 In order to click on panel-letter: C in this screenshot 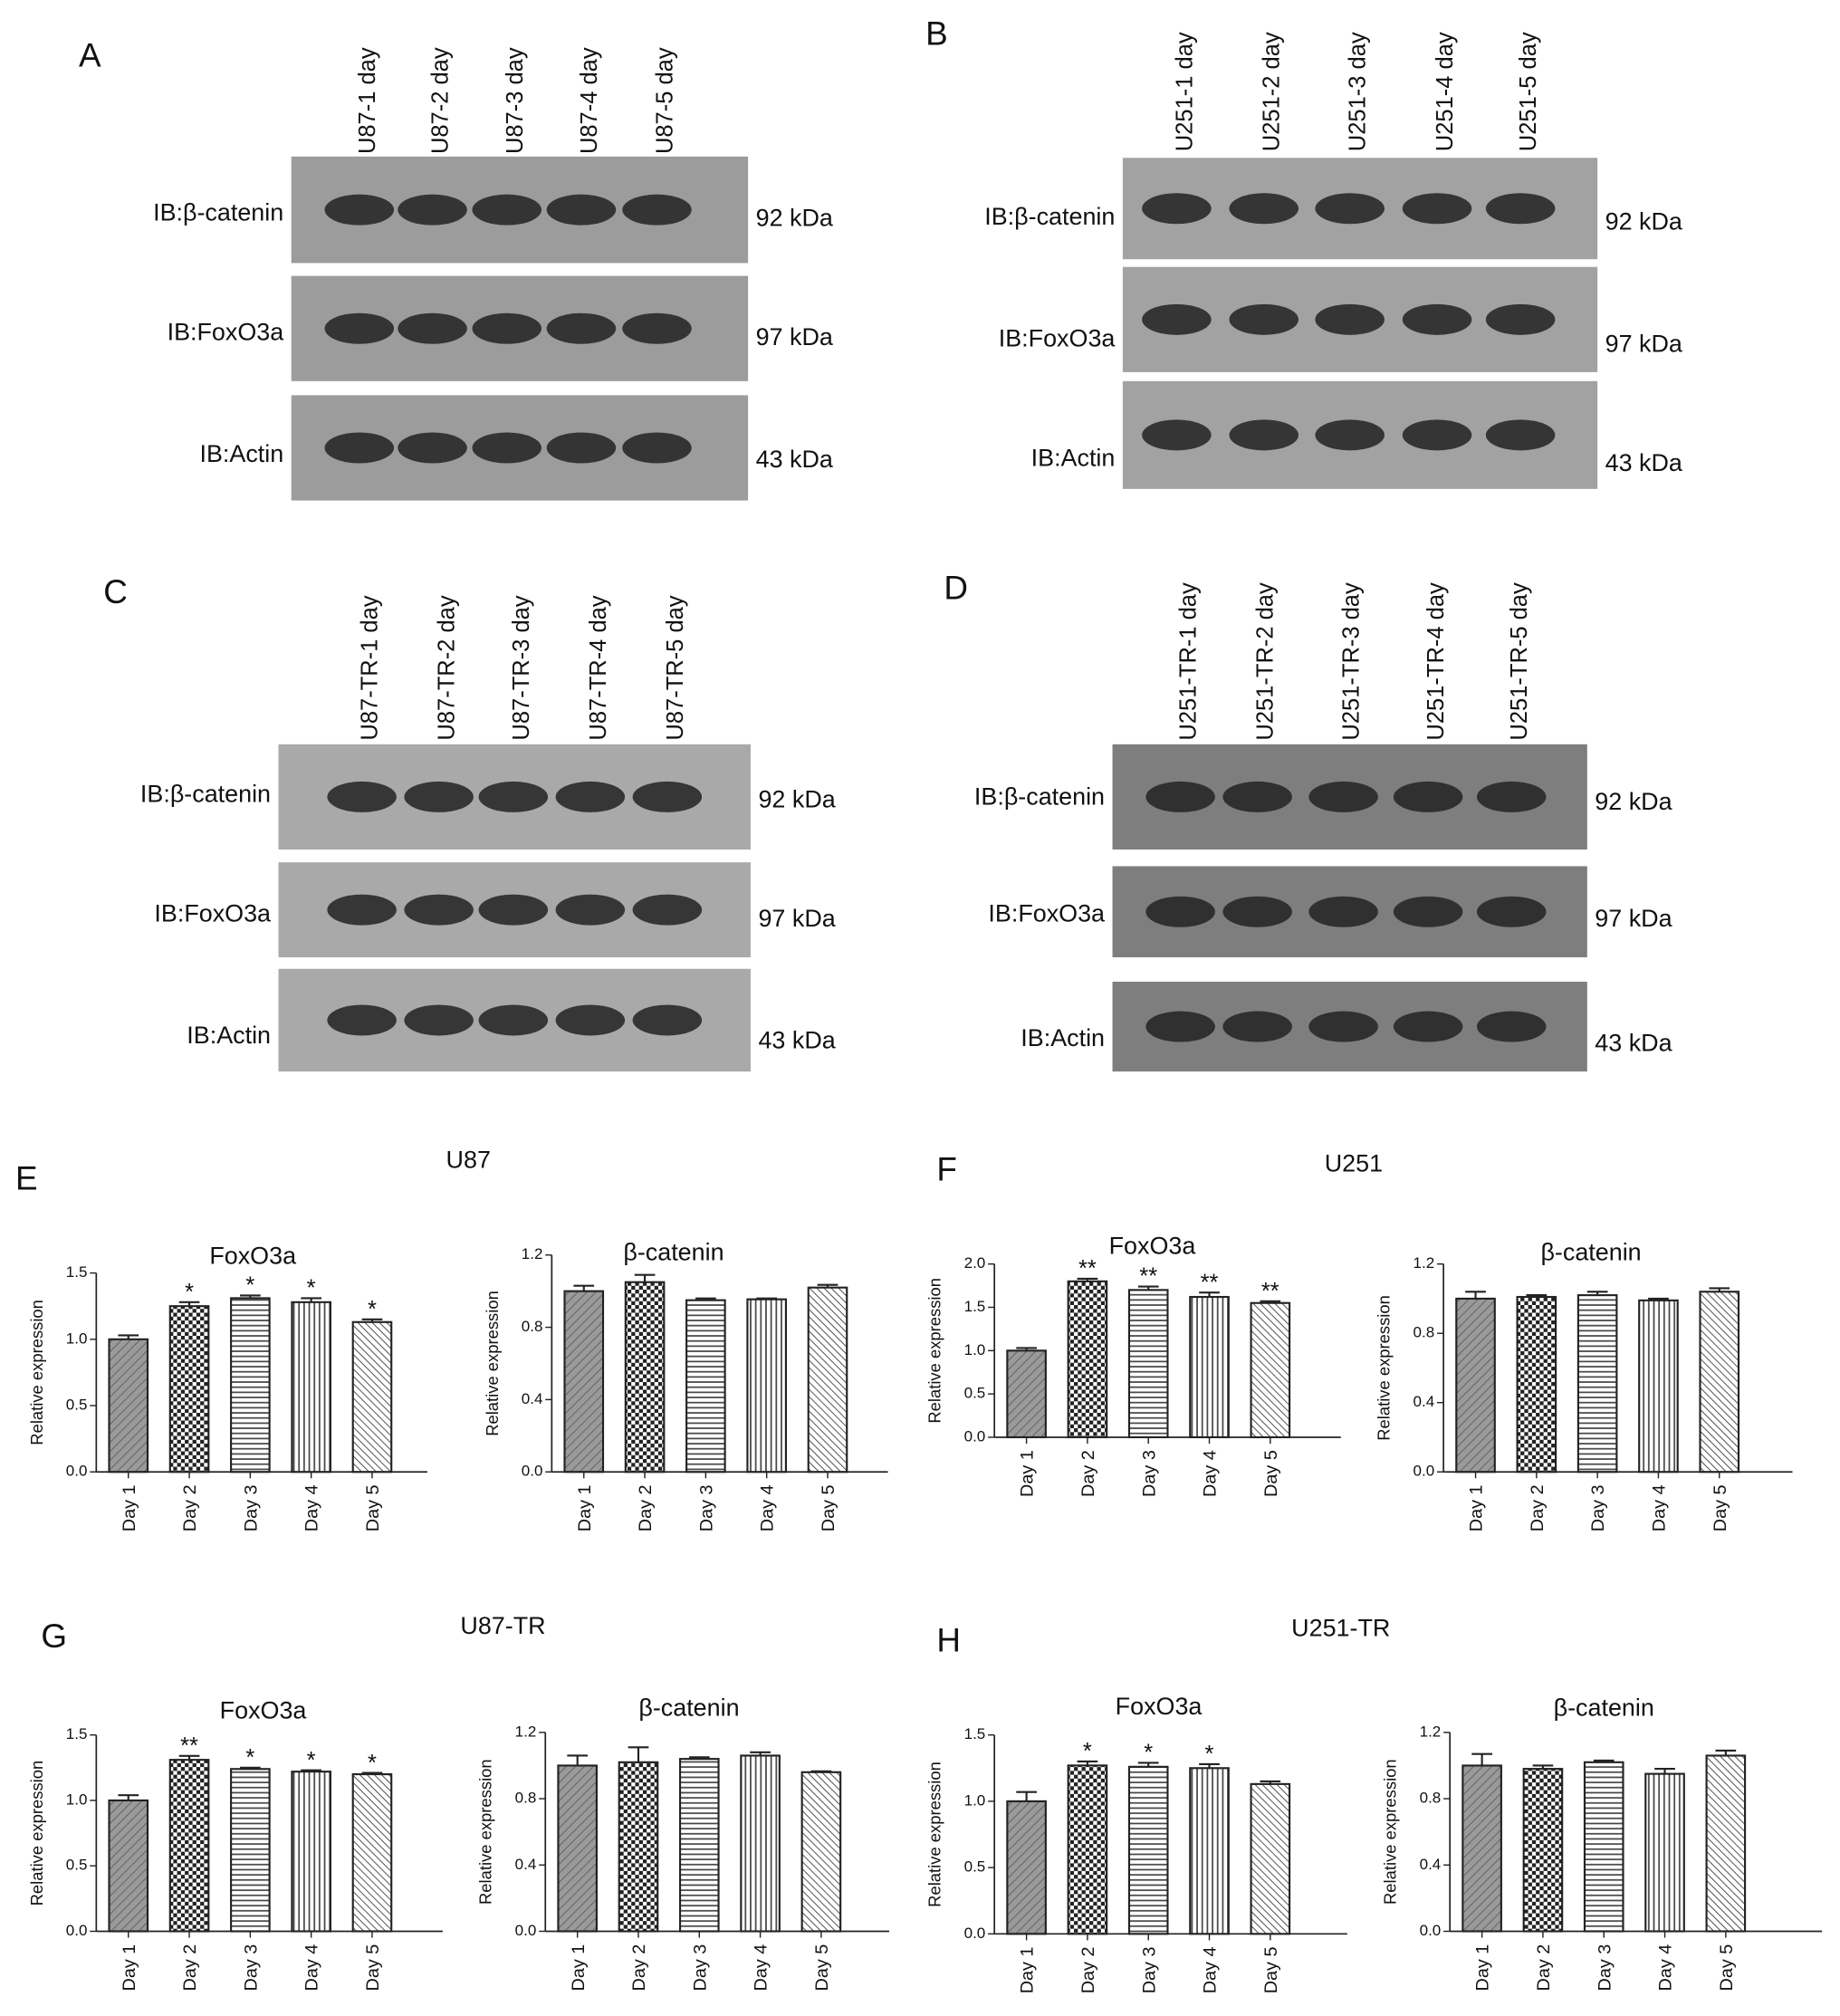, I will do `click(115, 591)`.